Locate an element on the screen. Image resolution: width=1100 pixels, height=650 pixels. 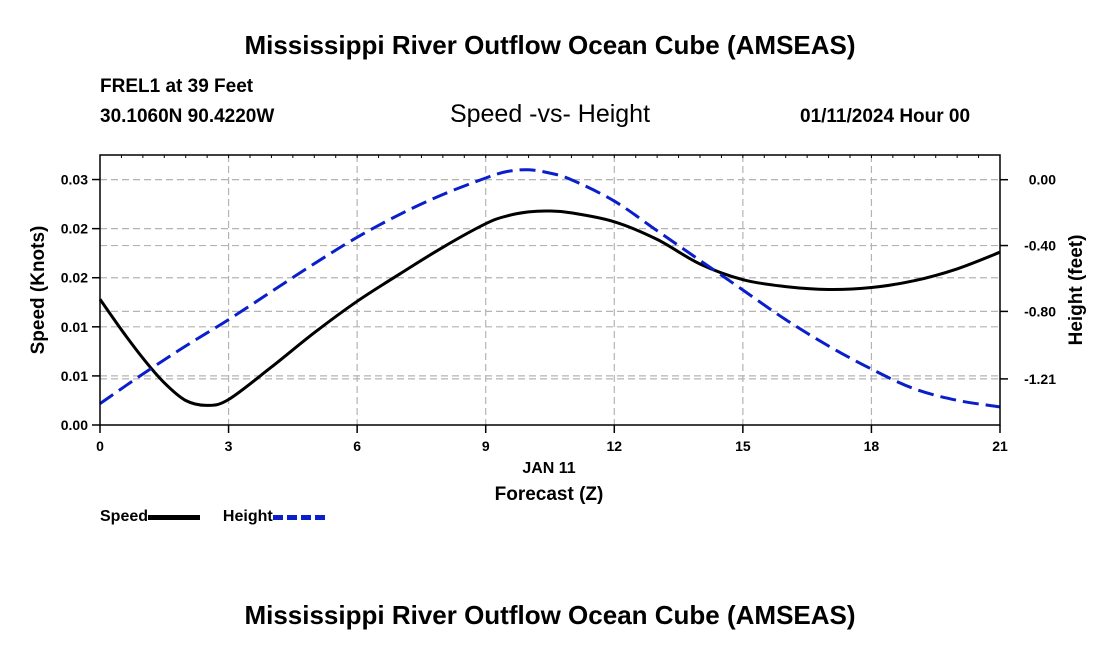
x-tick-label: 9 is located at coordinates (486, 446).